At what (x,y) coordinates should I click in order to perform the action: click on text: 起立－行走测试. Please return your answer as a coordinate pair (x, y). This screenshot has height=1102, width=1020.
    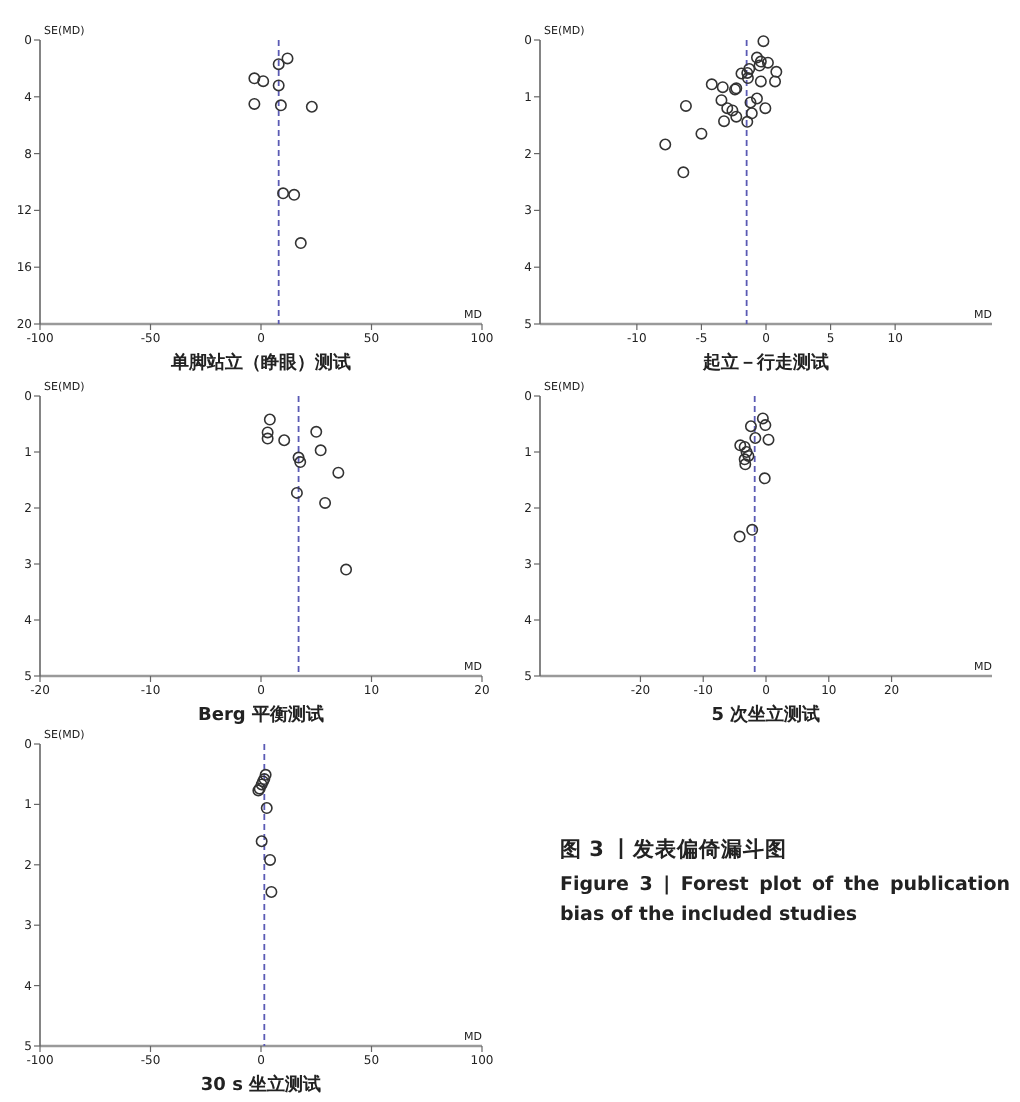
    Looking at the image, I should click on (765, 363).